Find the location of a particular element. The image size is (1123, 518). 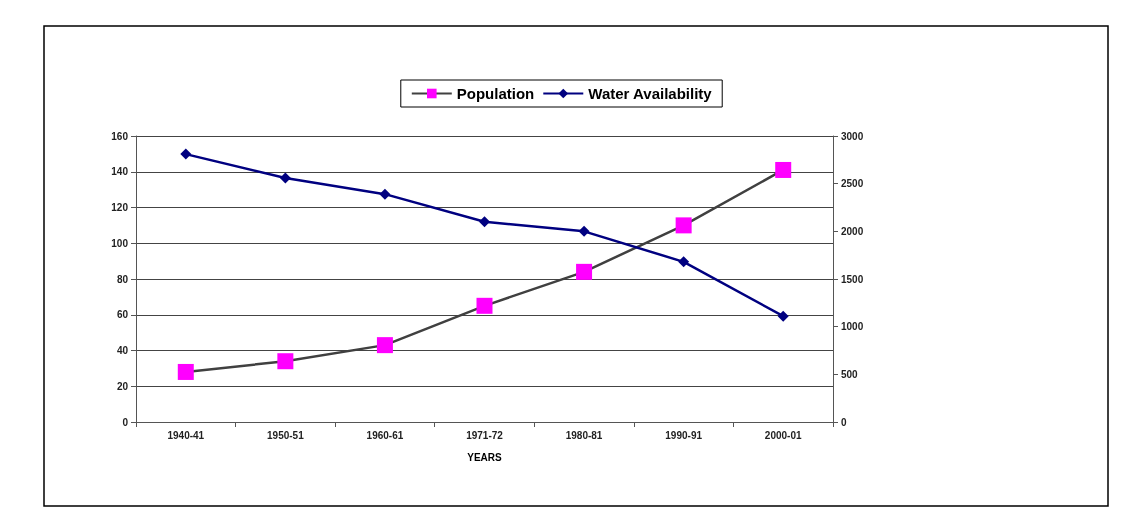

y2-tick-label: 3000 is located at coordinates (852, 136).